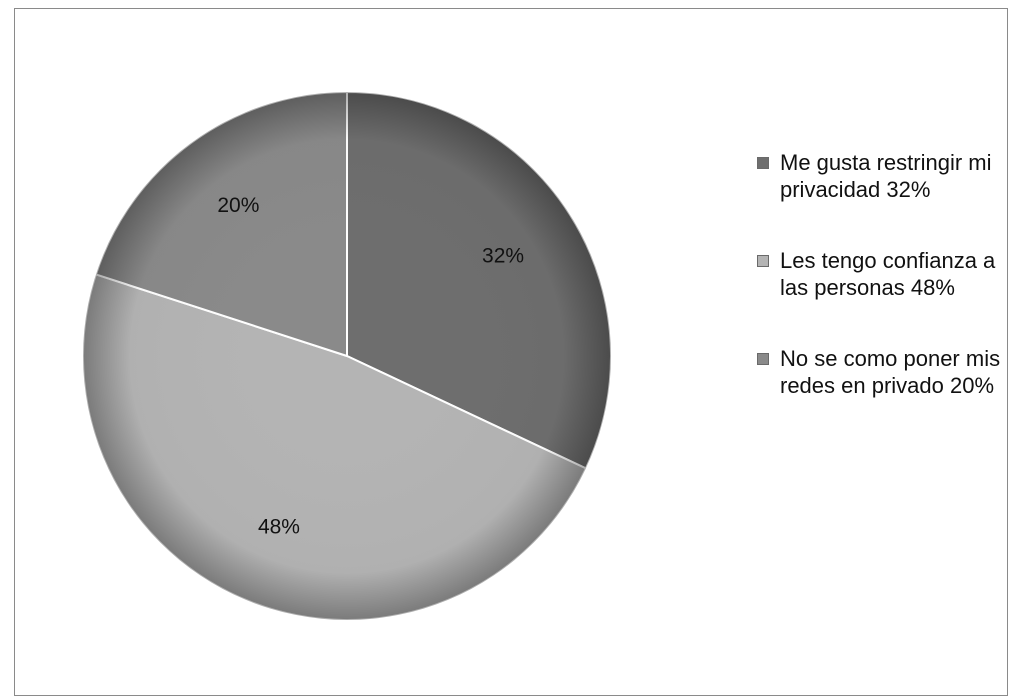 The image size is (1011, 698). I want to click on legend-item-1: Me gusta restringir mi privacidad 32%, so click(882, 176).